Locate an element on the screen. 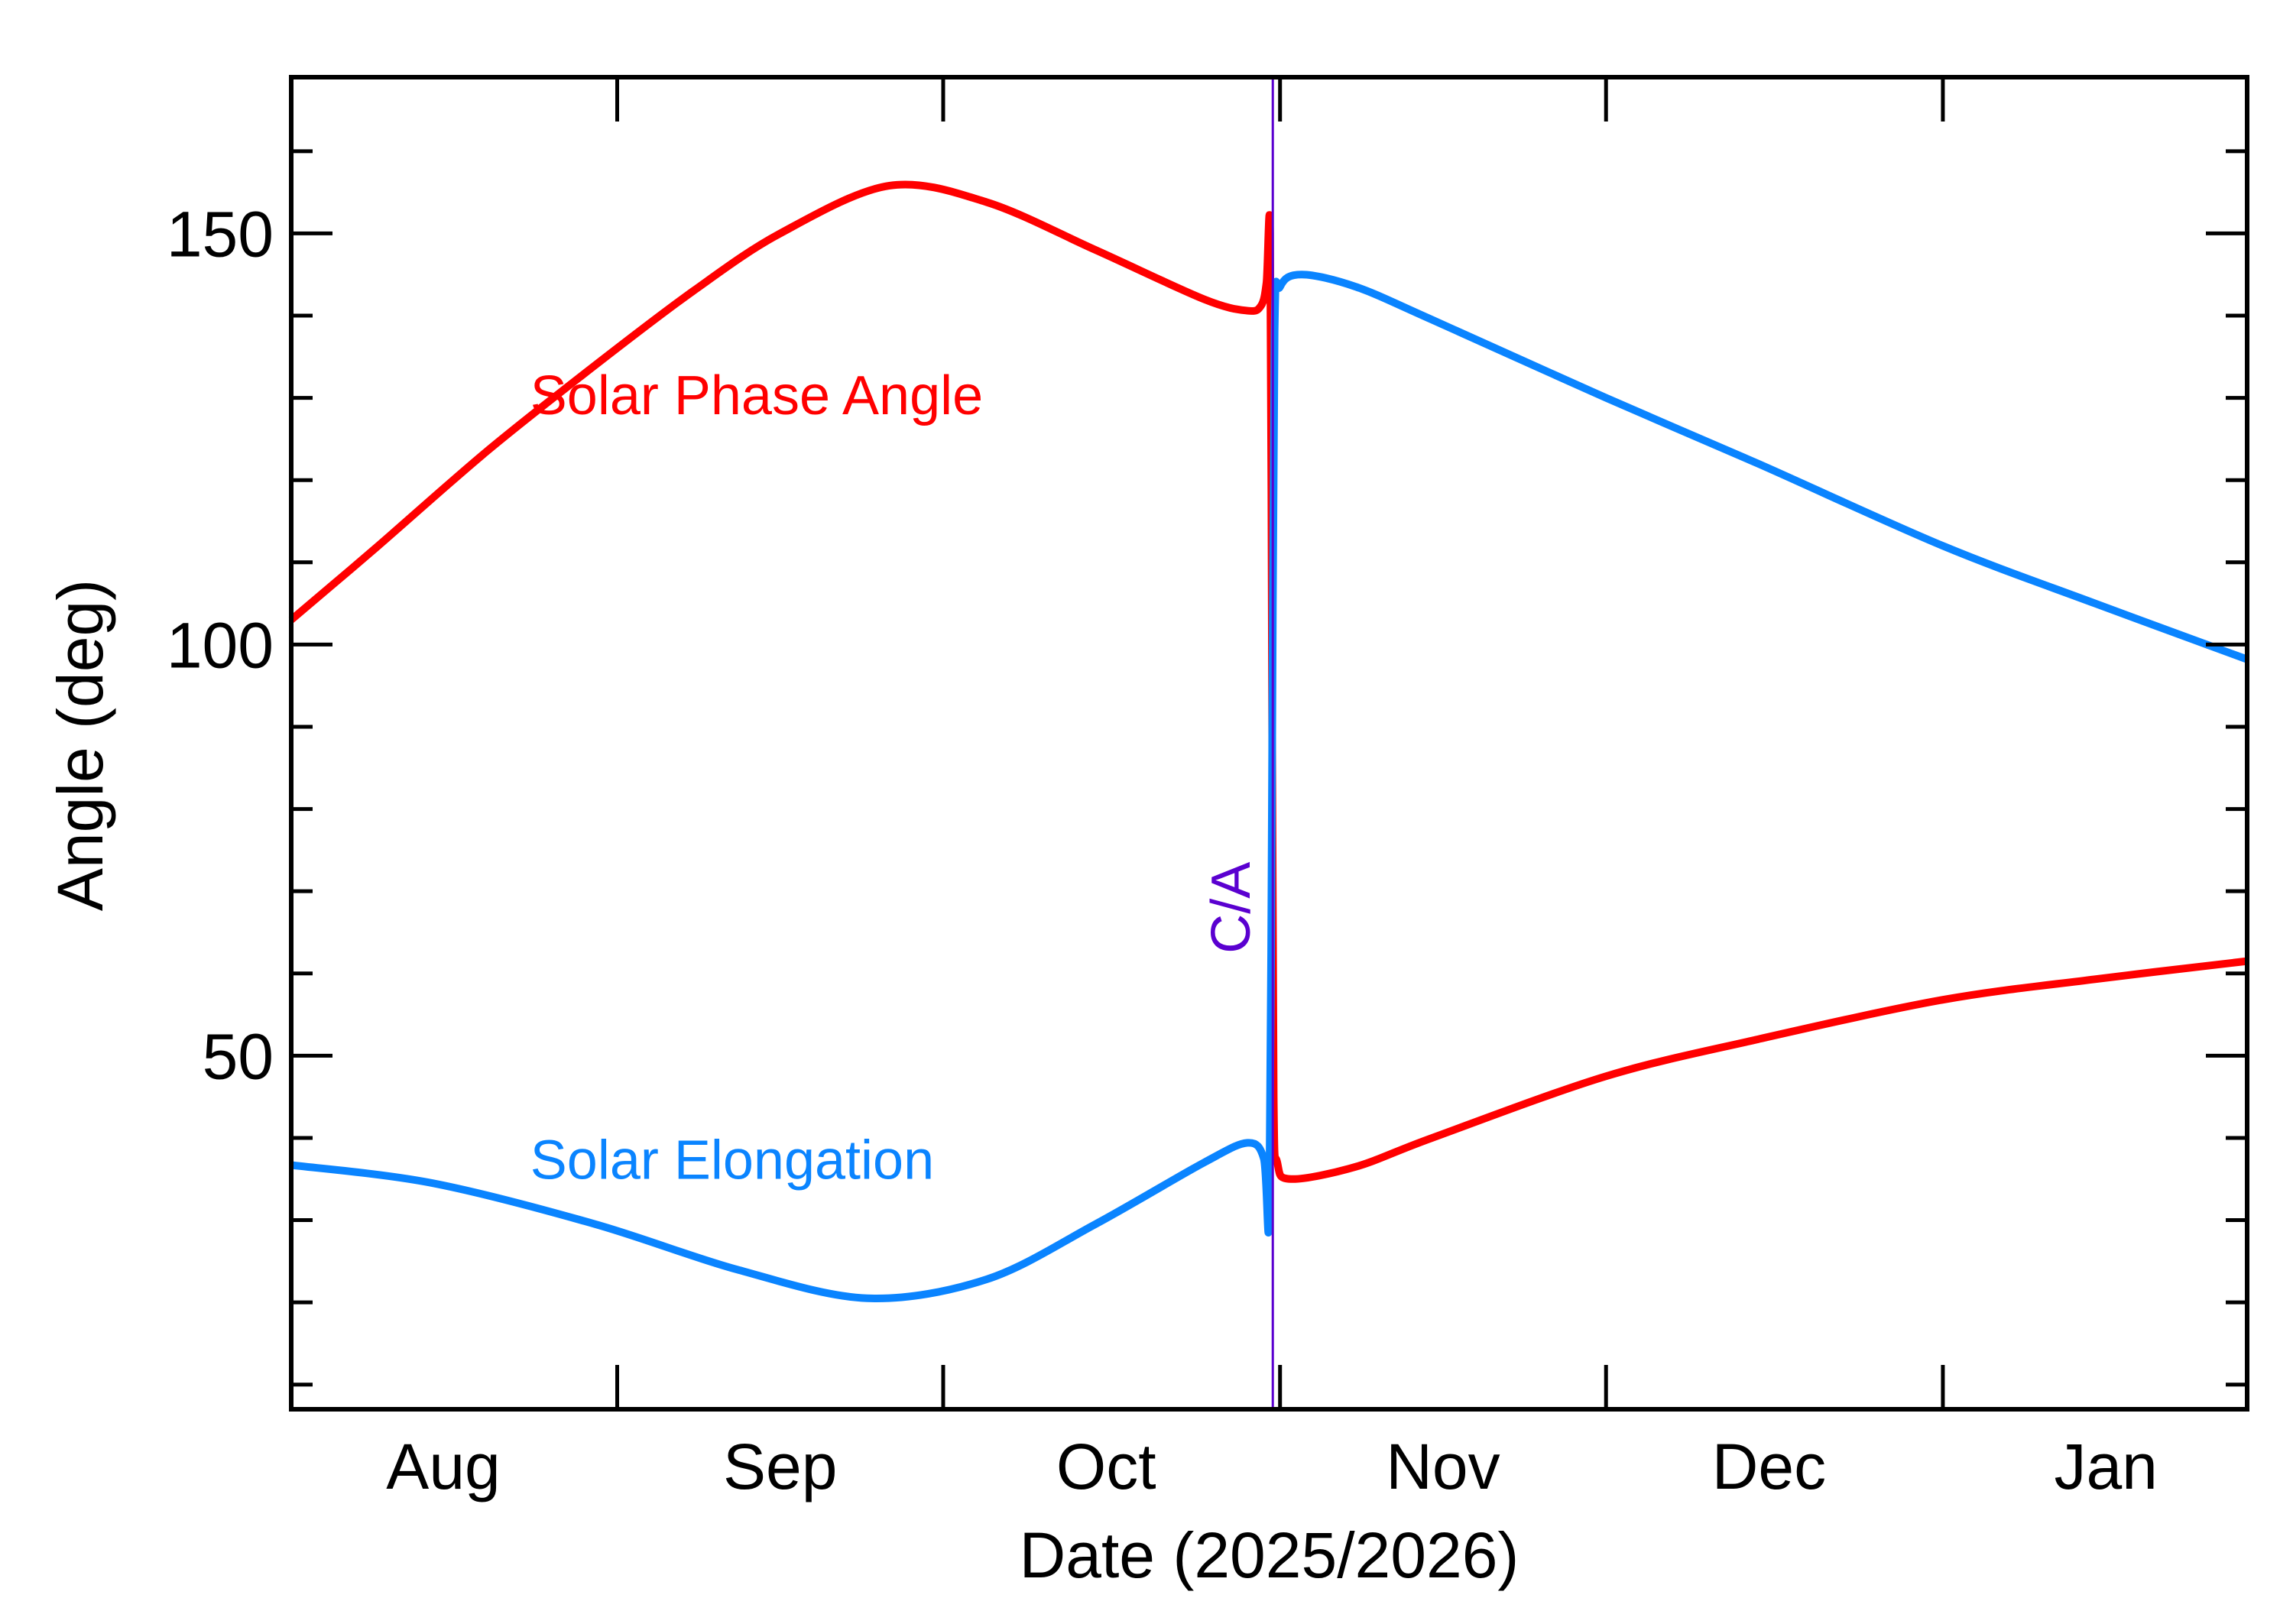 This screenshot has height=1624, width=2293. series-label-solar-phase-angle: Solar Phase Angle is located at coordinates (756, 395).